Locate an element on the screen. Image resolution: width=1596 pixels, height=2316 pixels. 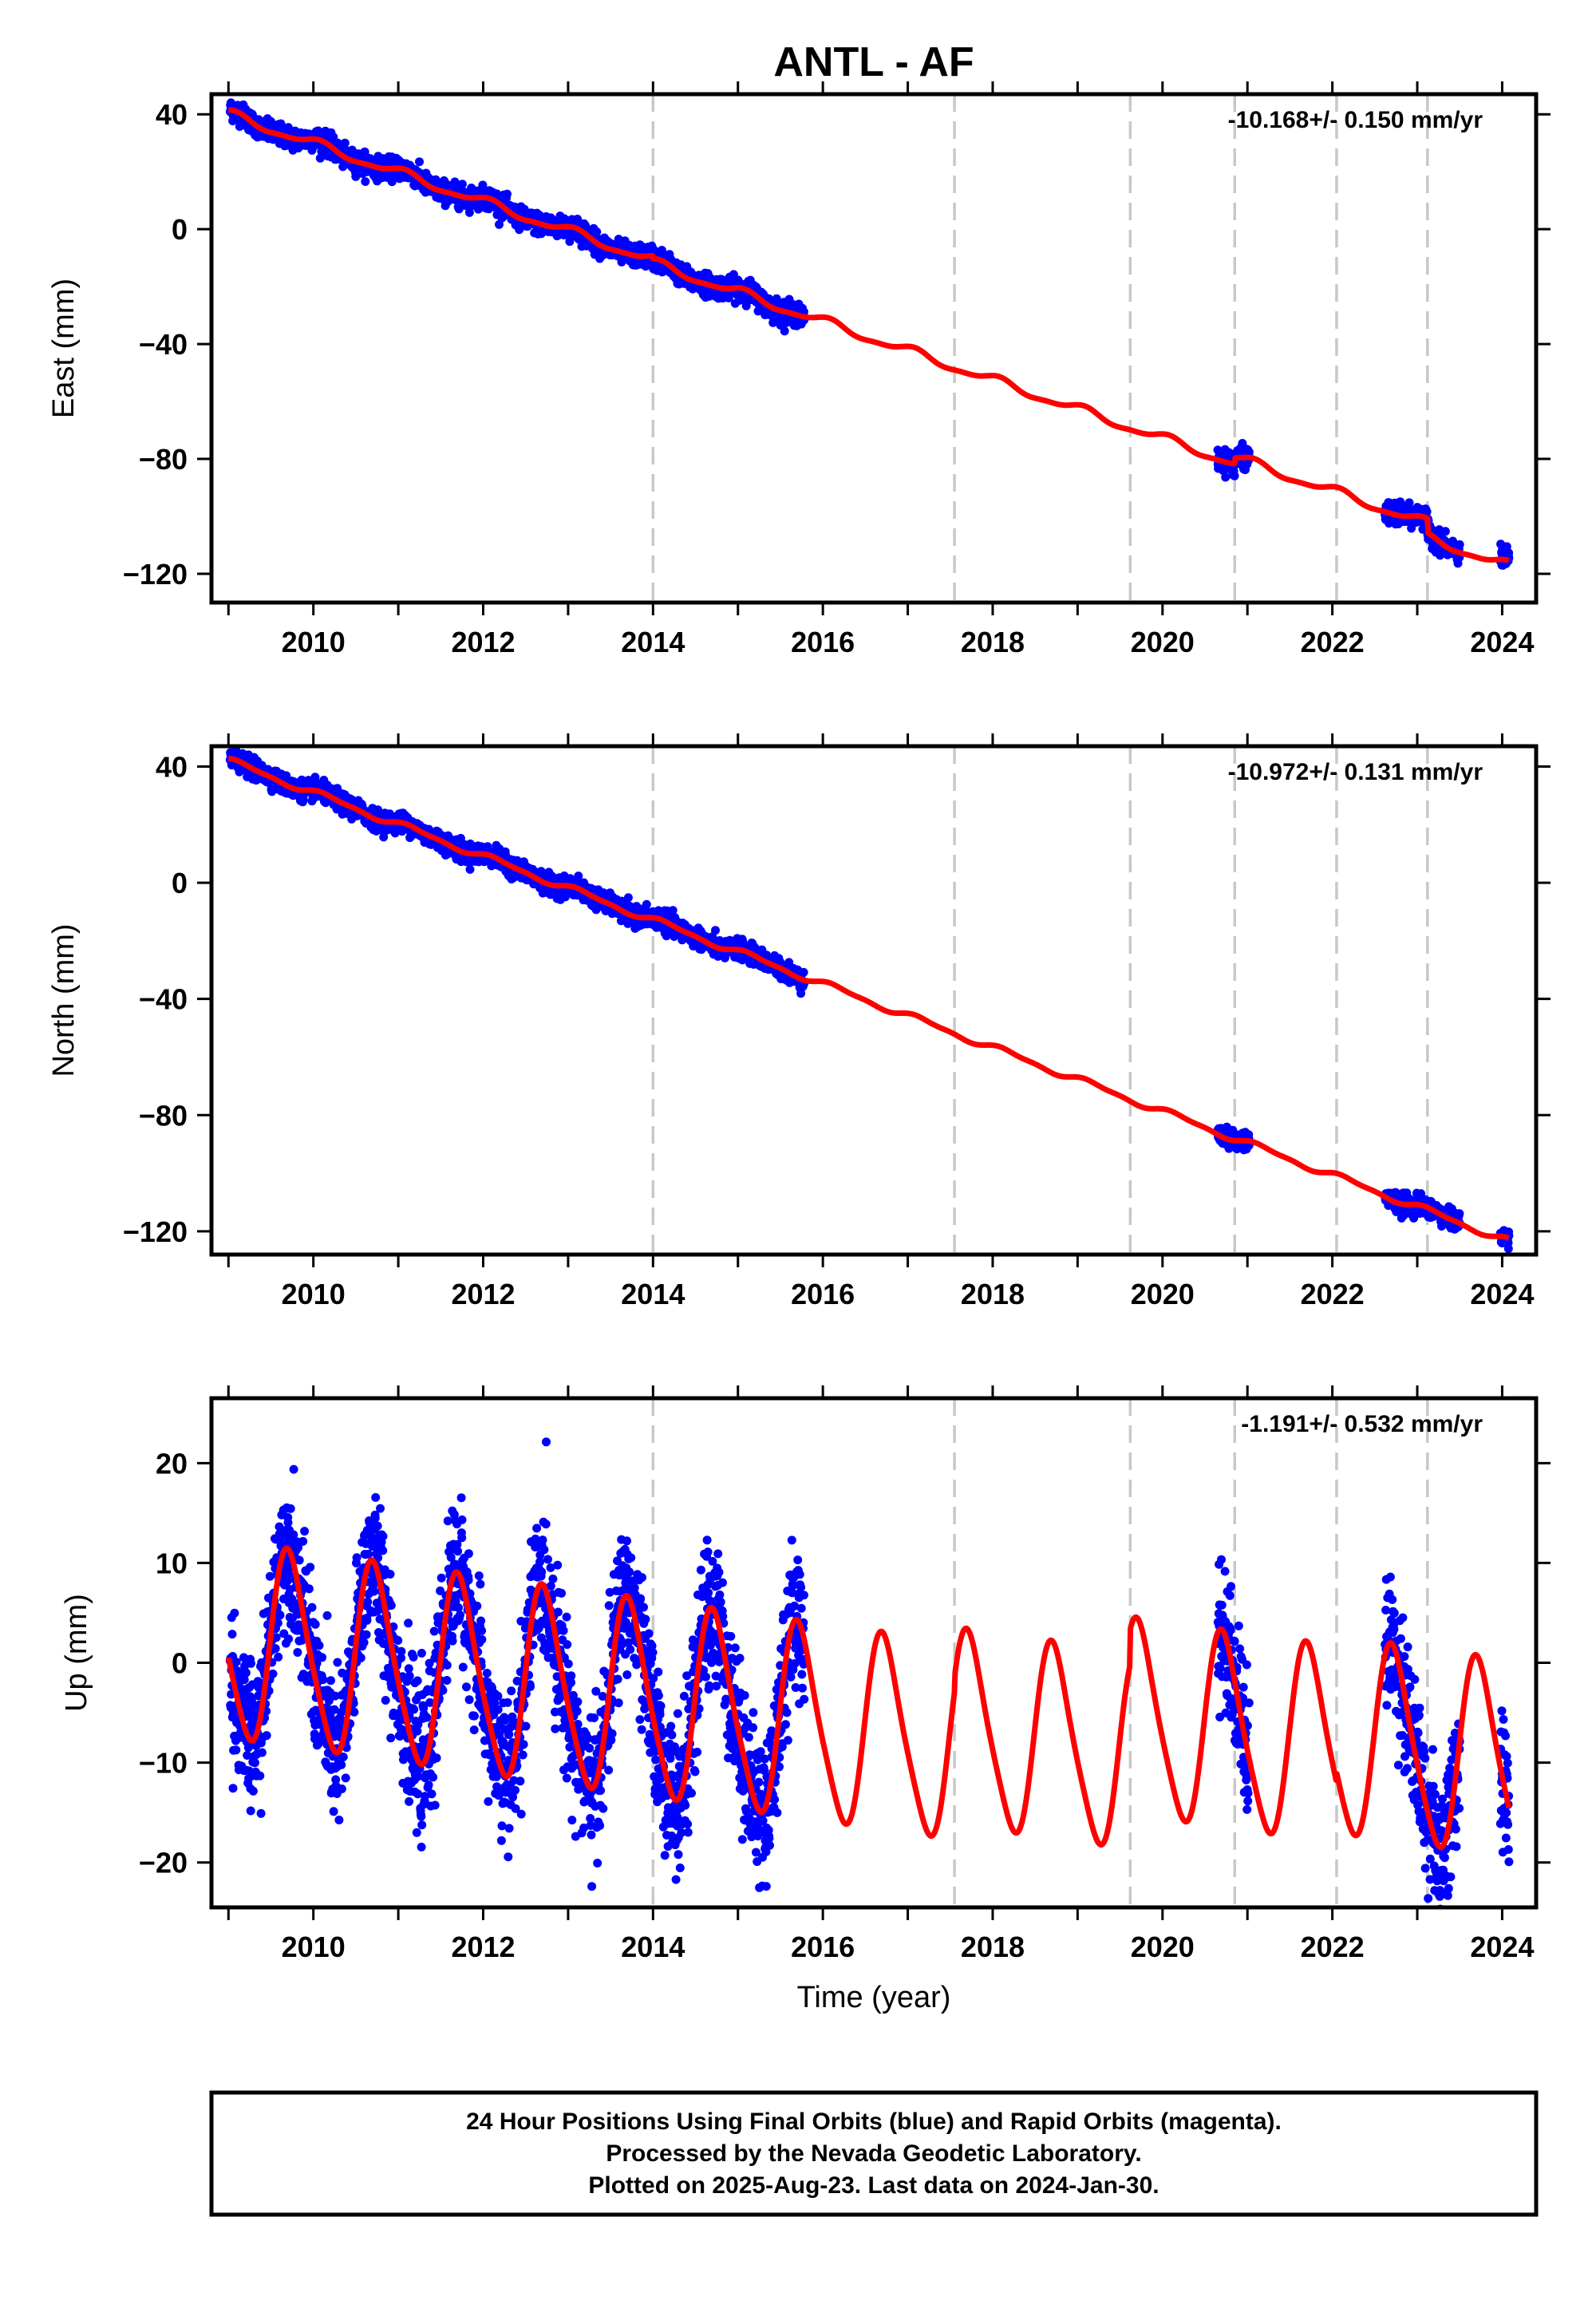
y-tick-label: 40 is located at coordinates (172, 114).